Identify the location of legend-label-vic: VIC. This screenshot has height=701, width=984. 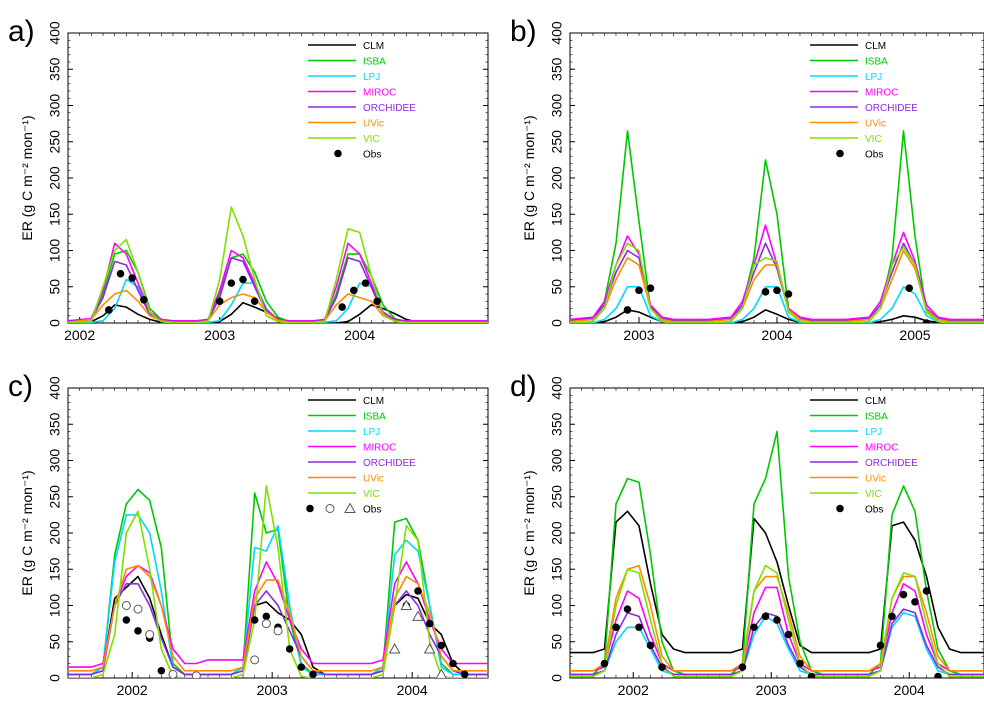
(873, 494).